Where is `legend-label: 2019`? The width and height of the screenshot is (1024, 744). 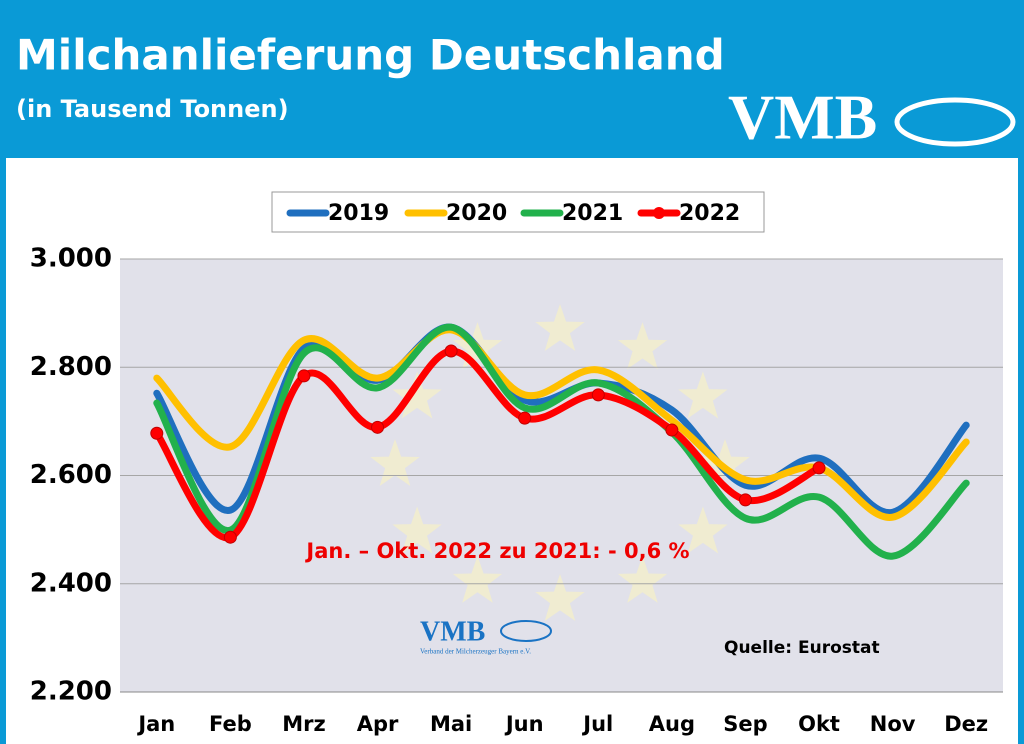 legend-label: 2019 is located at coordinates (358, 213).